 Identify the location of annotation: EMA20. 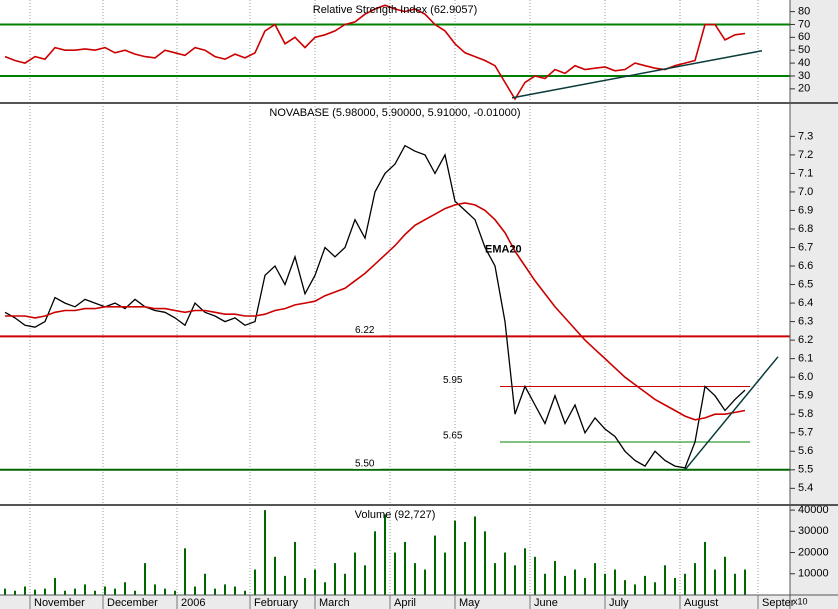
(503, 250).